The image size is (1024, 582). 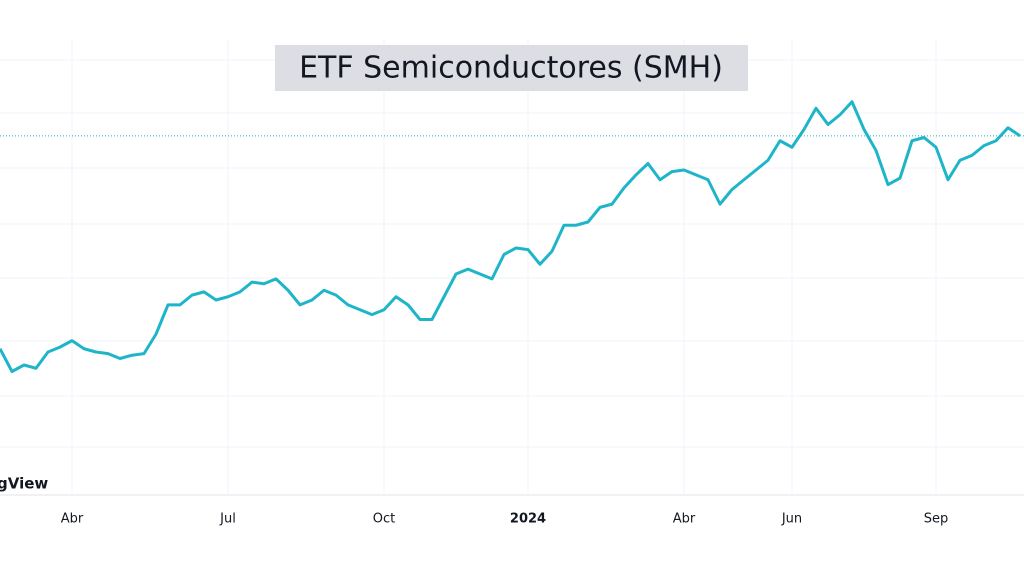 I want to click on x-tick-label: Oct, so click(x=384, y=519).